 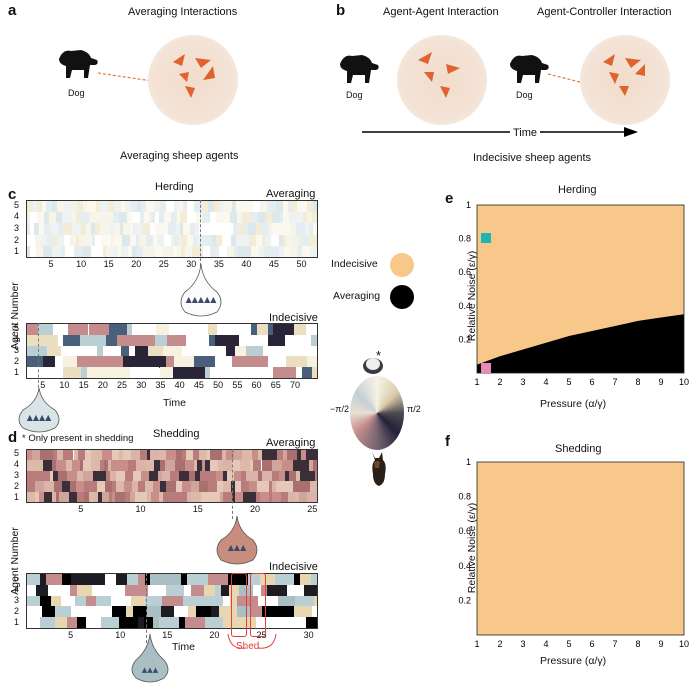 I want to click on y-tick: 0.4, so click(x=464, y=306).